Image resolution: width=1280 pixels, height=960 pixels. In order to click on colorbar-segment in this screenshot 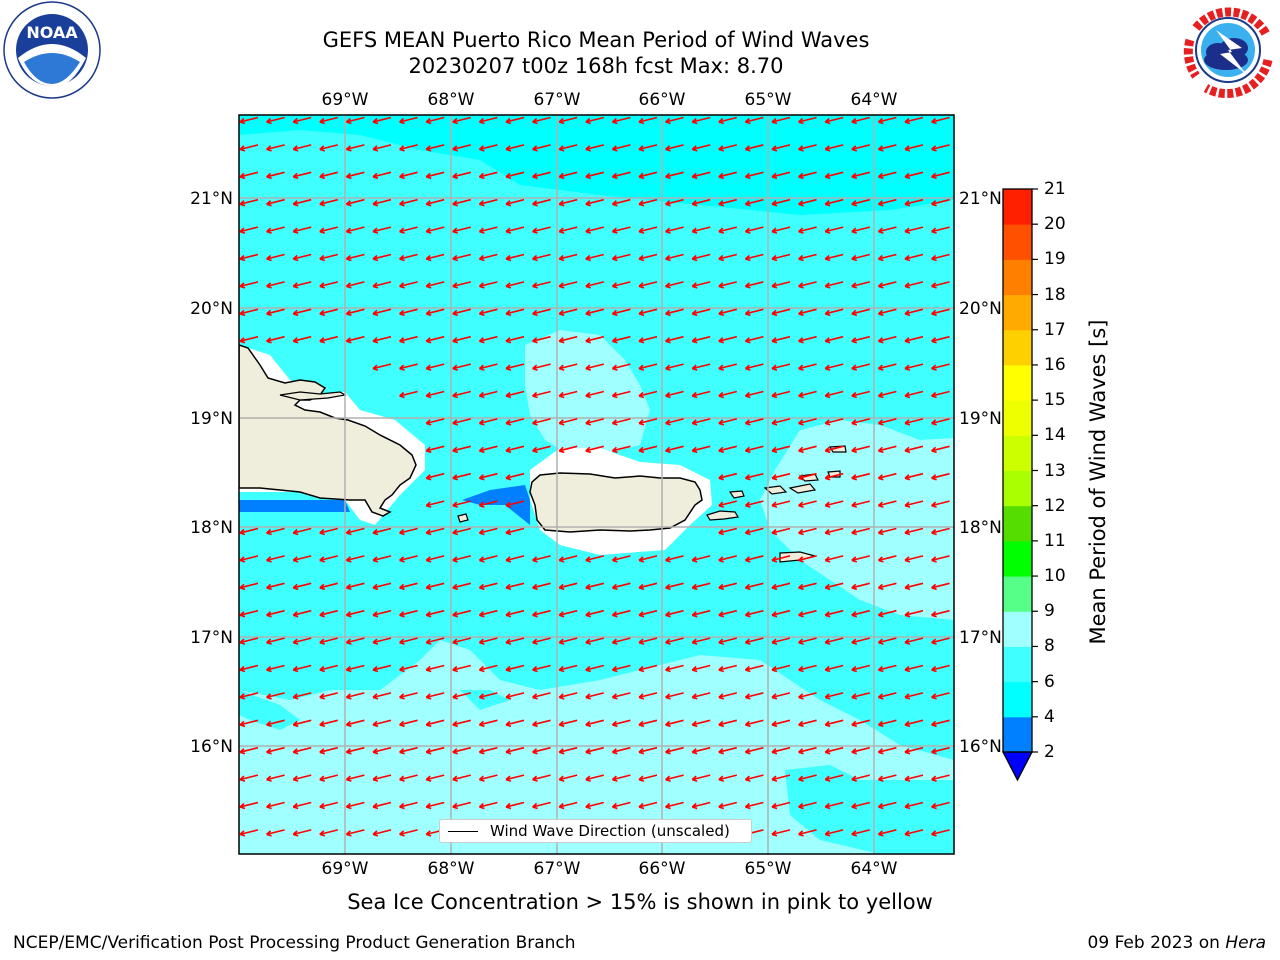, I will do `click(1017, 558)`.